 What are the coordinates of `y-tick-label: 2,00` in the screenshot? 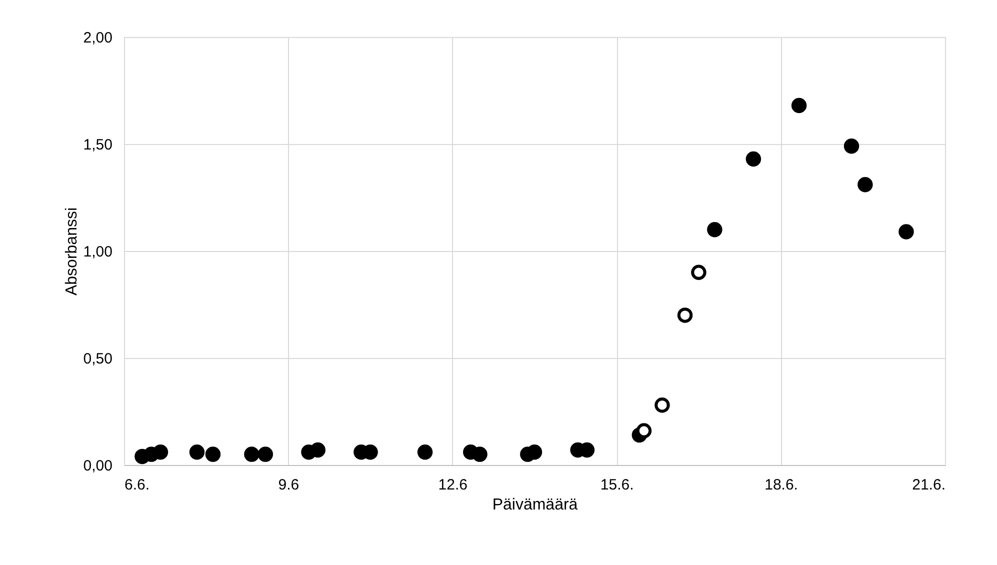 It's located at (97, 38).